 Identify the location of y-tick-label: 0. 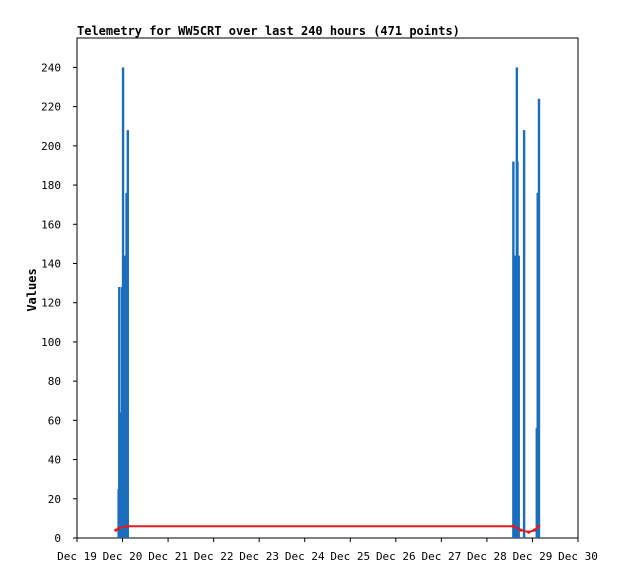
(57, 538).